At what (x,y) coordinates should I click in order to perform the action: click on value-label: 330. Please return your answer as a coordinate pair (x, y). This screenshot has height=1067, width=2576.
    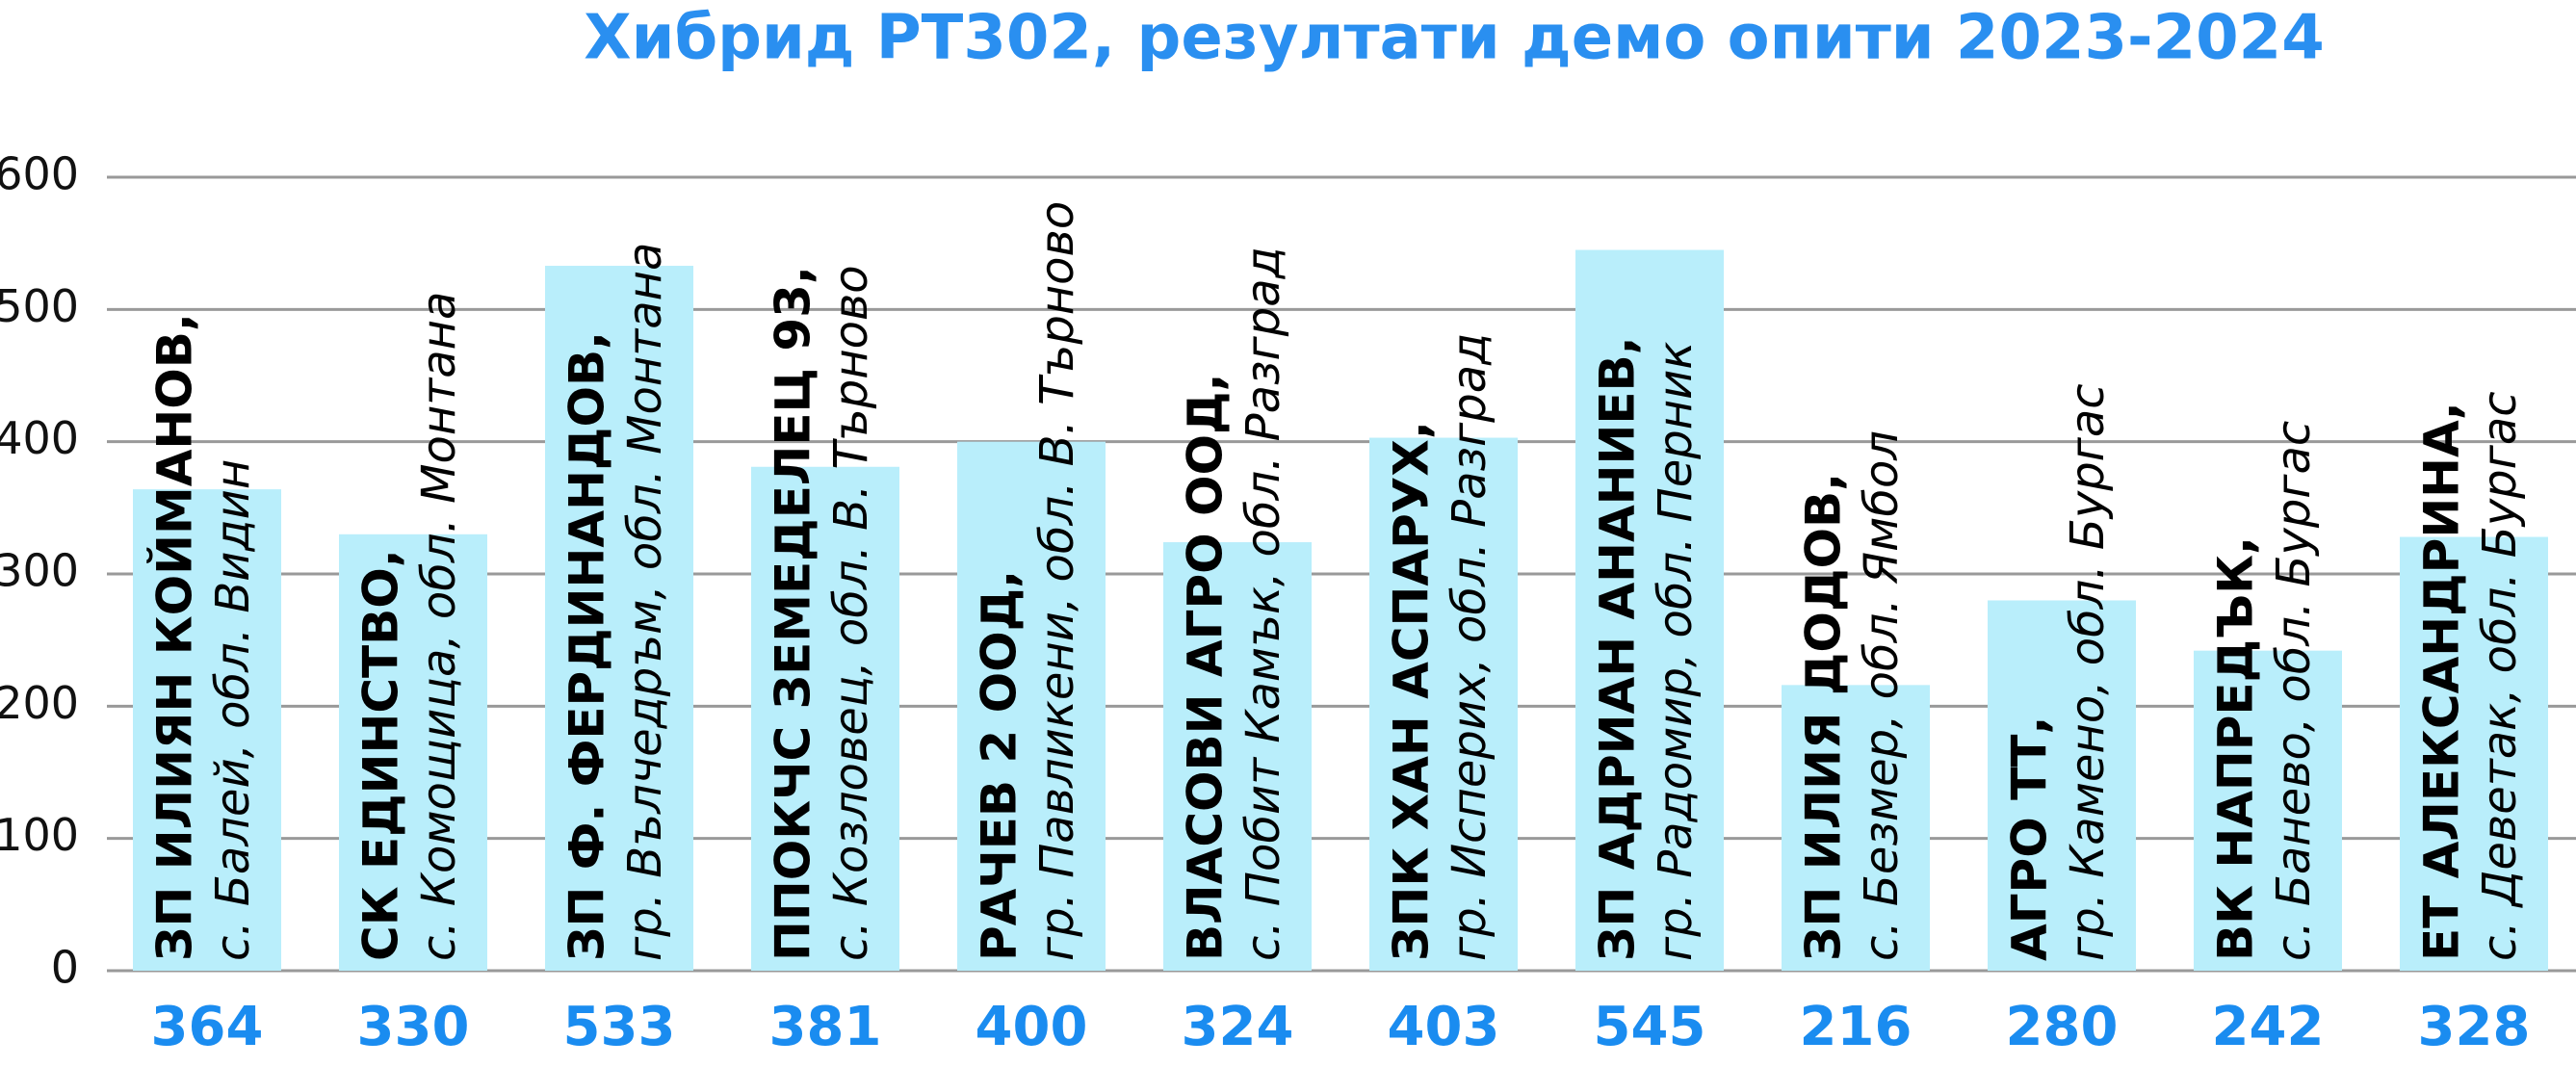
    Looking at the image, I should click on (413, 1027).